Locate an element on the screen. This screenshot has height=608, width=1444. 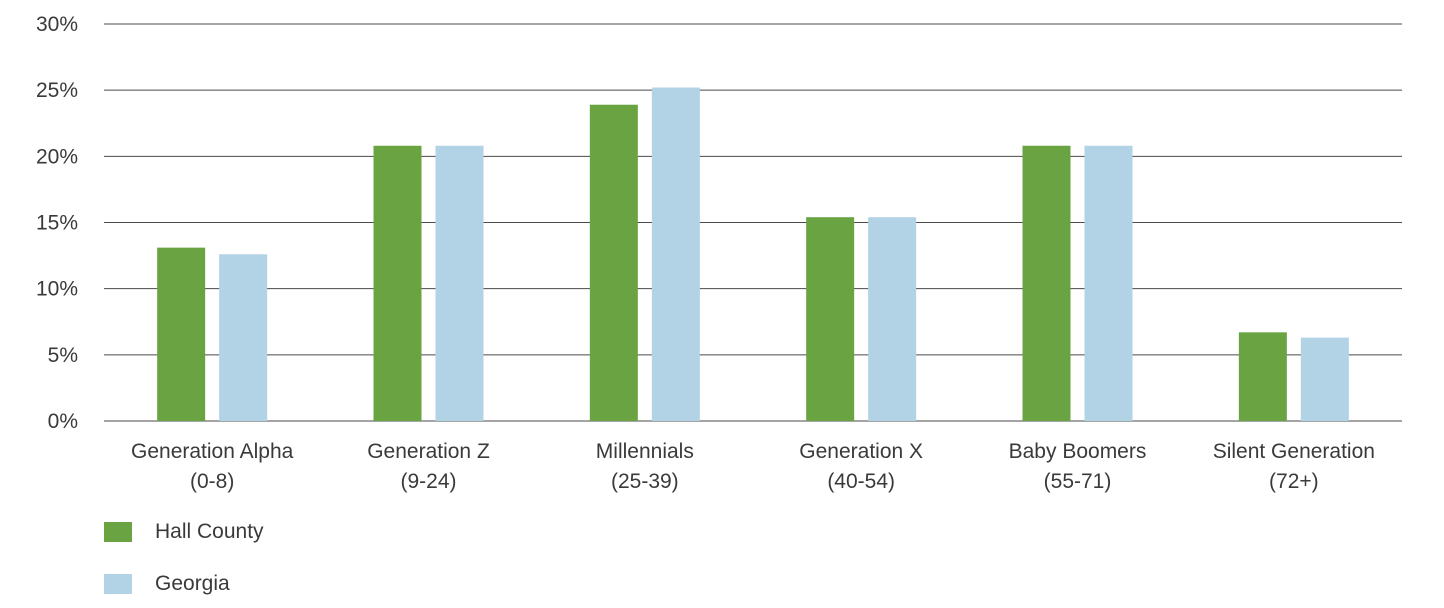
legend-label-hall-county: Hall County is located at coordinates (209, 531).